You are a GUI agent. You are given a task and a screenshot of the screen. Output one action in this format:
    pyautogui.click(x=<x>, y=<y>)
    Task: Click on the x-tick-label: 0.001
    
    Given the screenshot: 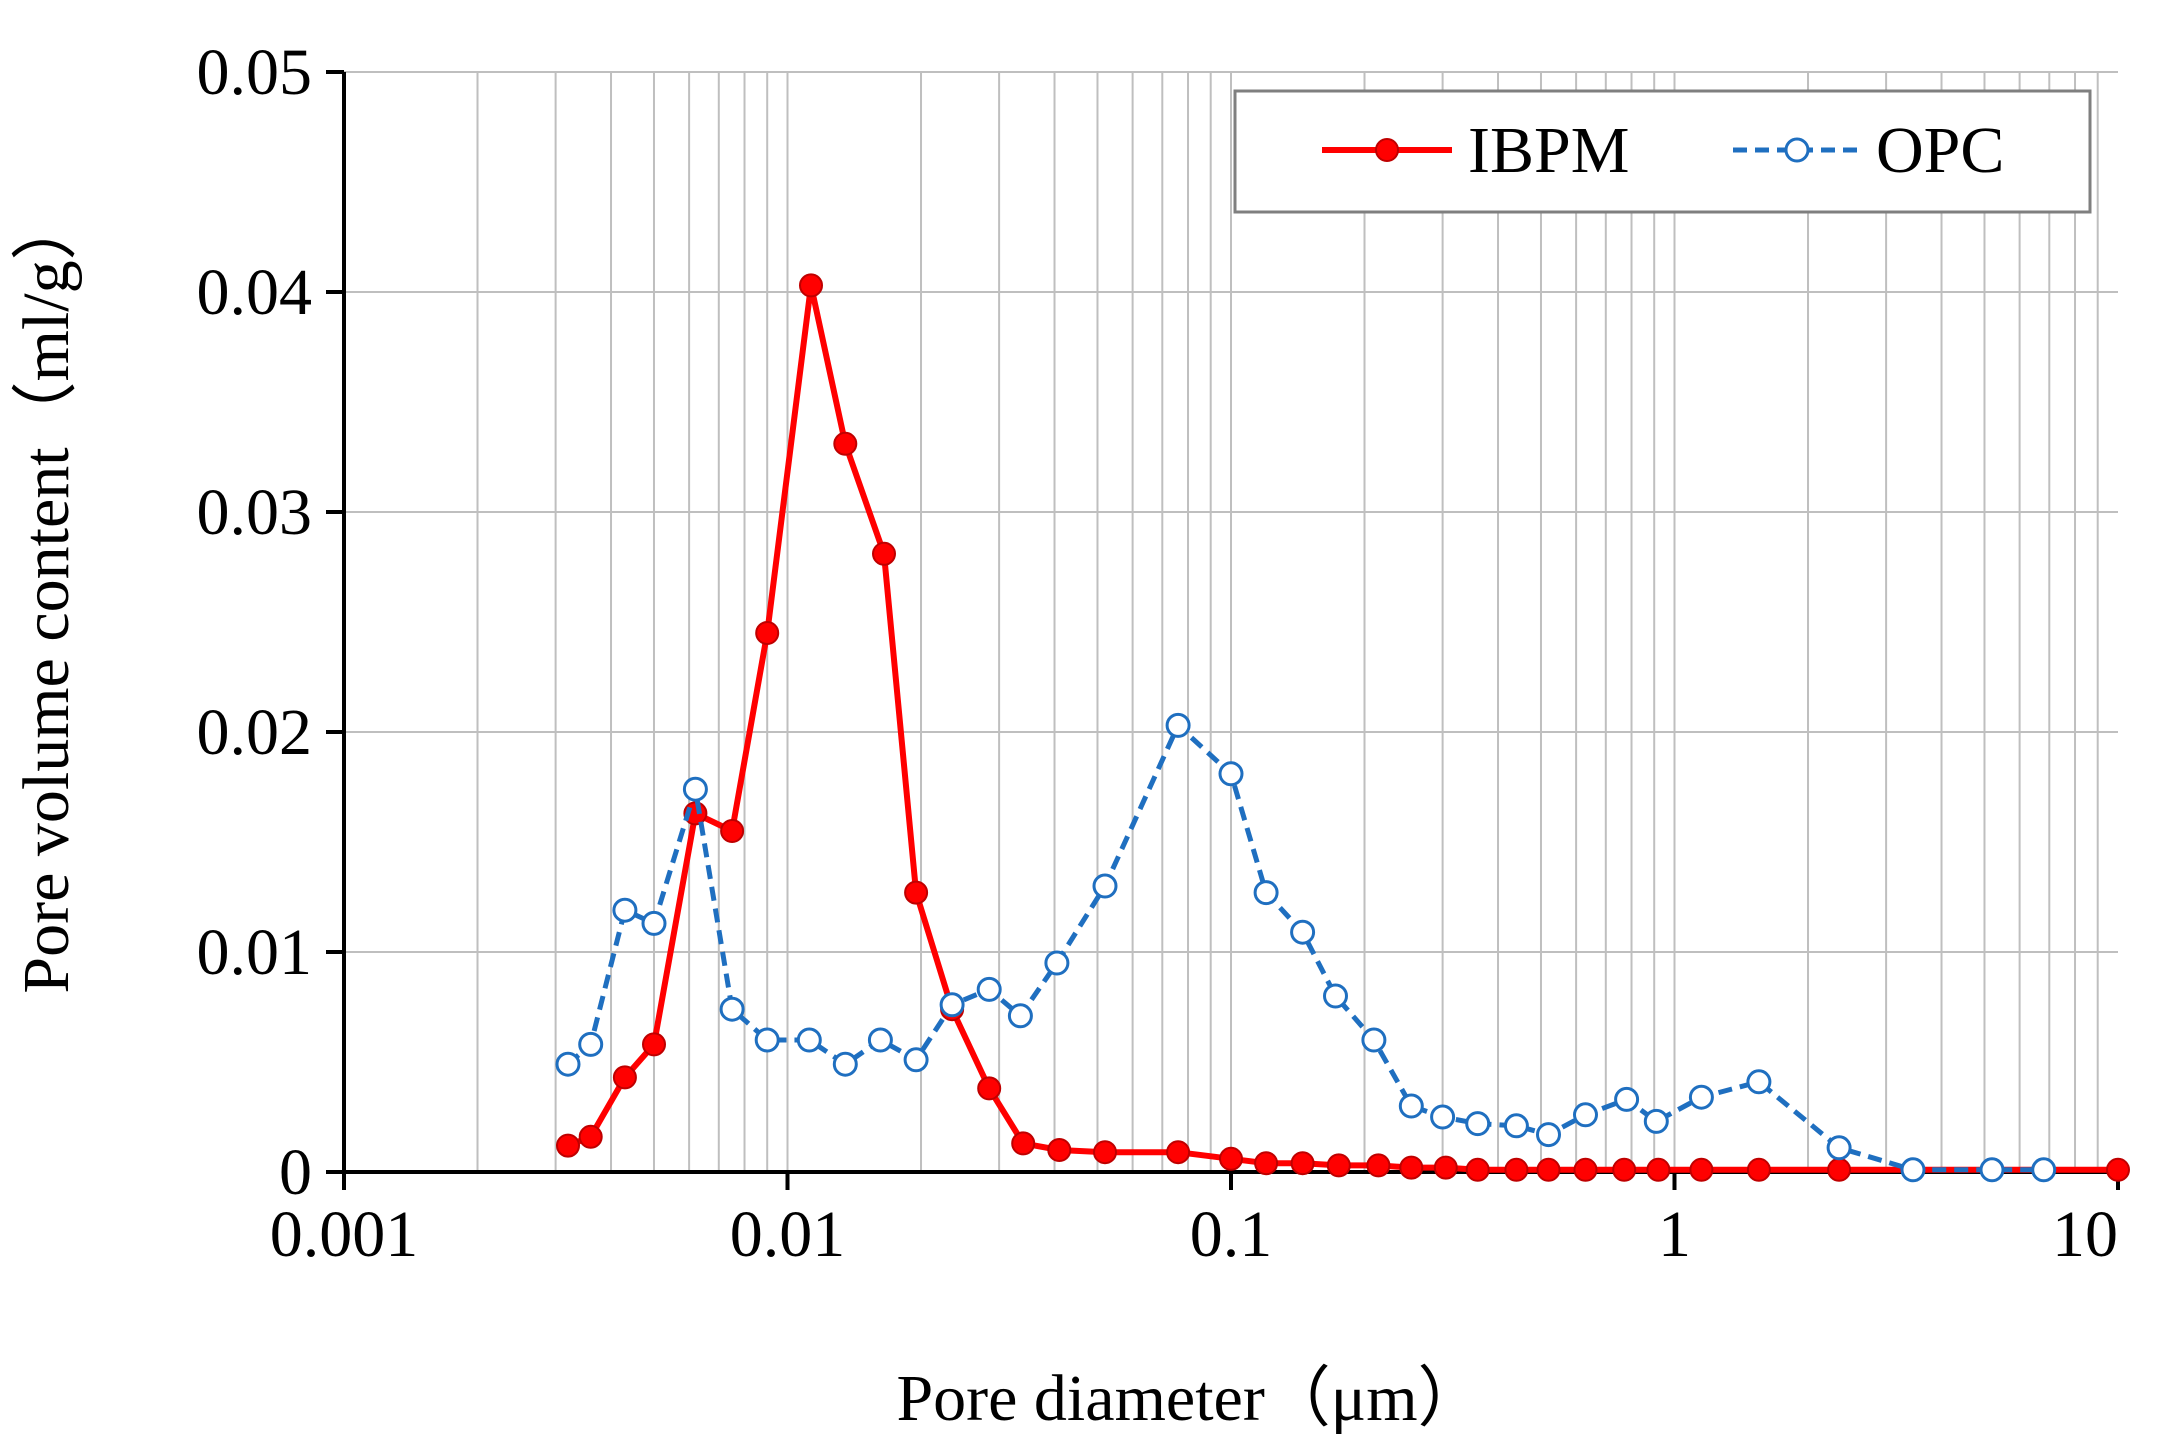 What is the action you would take?
    pyautogui.click(x=344, y=1234)
    